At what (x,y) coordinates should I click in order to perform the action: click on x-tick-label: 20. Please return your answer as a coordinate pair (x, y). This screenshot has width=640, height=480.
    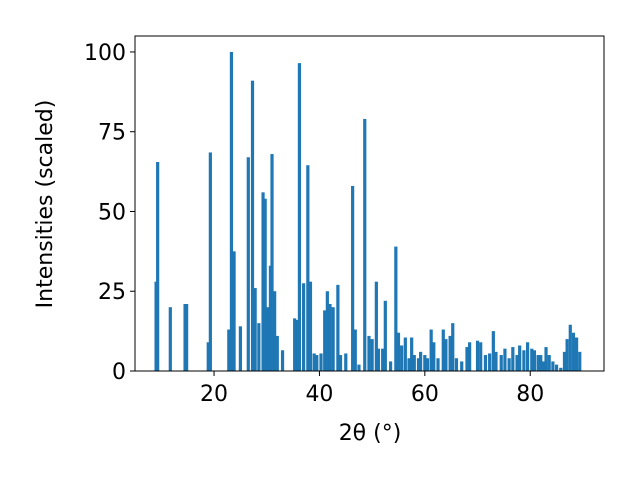
    Looking at the image, I should click on (214, 394).